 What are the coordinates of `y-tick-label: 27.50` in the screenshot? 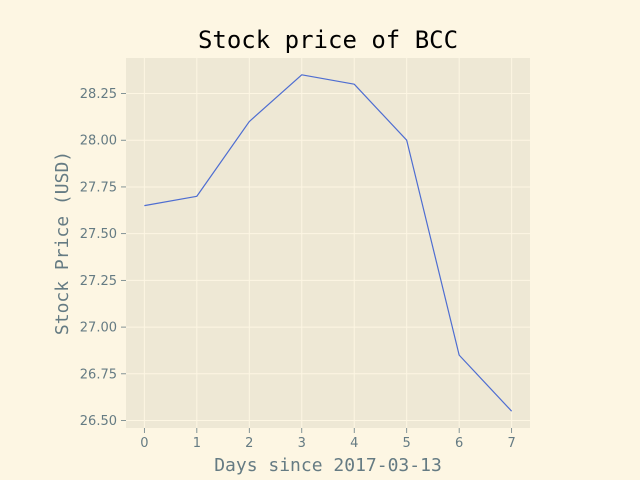 It's located at (98, 234).